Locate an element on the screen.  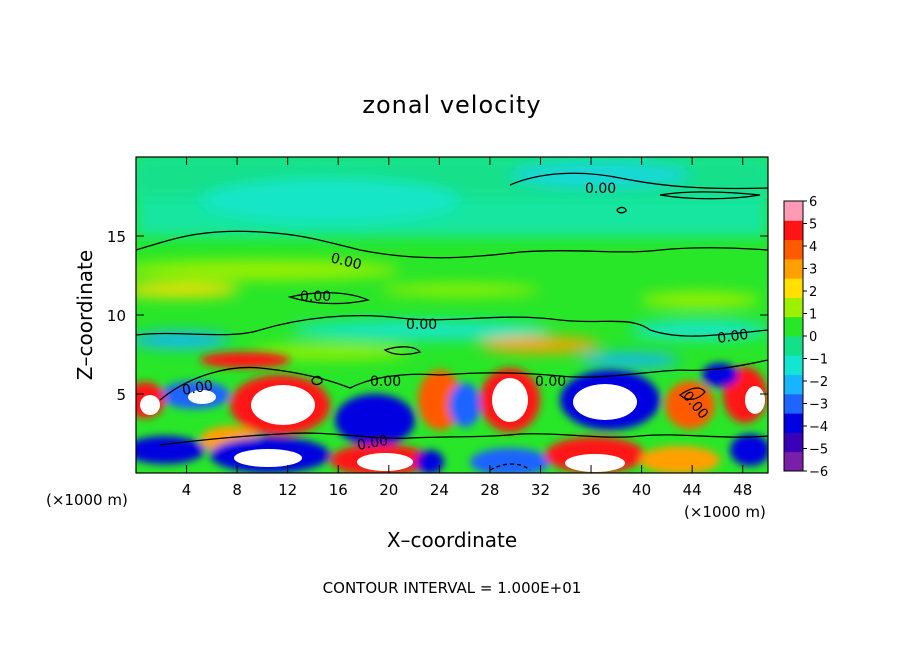
colorbar-label: −6 is located at coordinates (818, 472).